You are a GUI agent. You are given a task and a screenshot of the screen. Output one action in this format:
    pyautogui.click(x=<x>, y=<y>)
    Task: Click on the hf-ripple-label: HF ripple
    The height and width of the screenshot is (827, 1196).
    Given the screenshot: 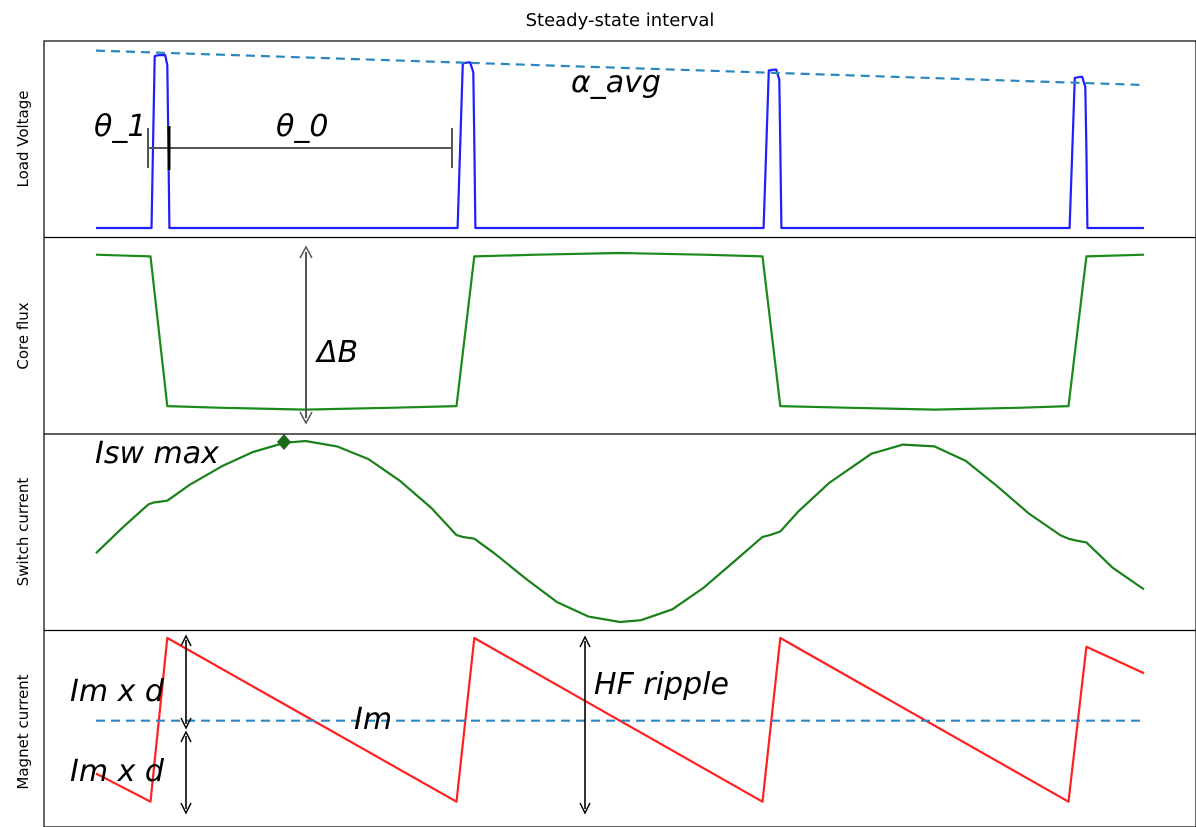 What is the action you would take?
    pyautogui.click(x=661, y=684)
    